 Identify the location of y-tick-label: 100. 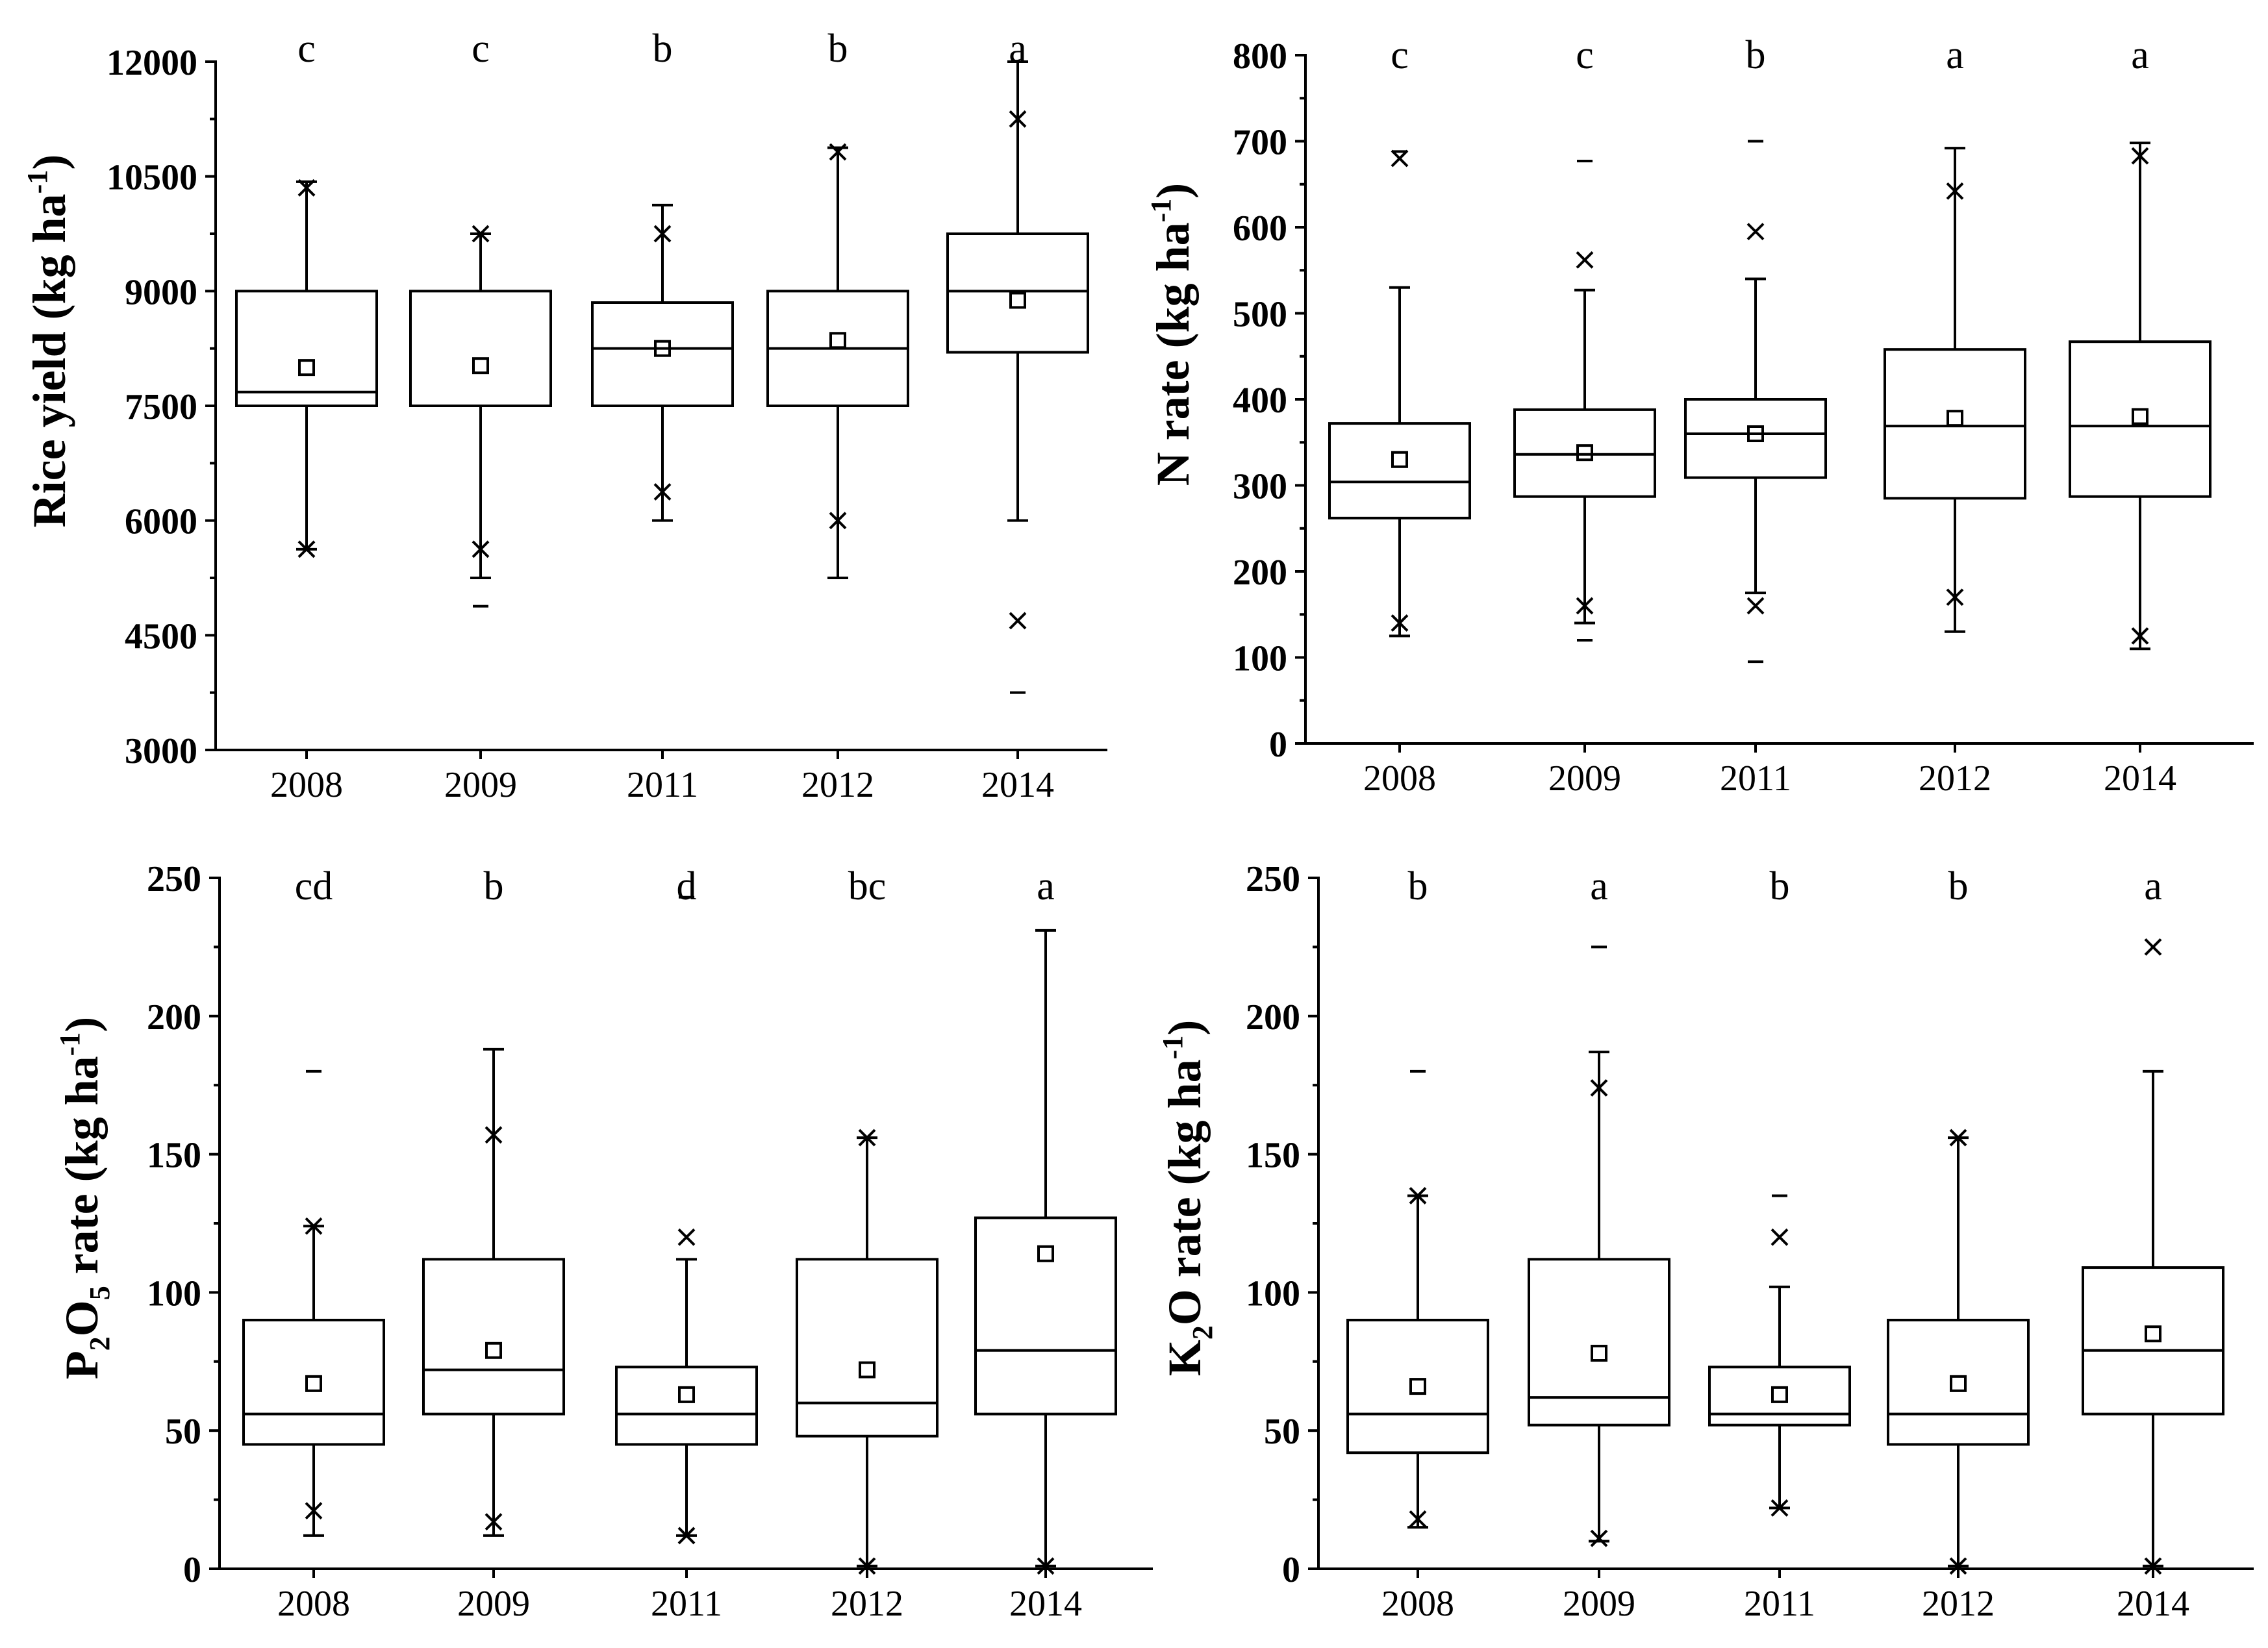
(1260, 659).